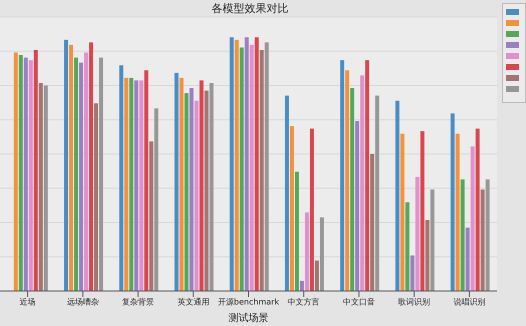 The height and width of the screenshot is (326, 526). Describe the element at coordinates (248, 318) in the screenshot. I see `x-axis-title: 测试场景` at that location.